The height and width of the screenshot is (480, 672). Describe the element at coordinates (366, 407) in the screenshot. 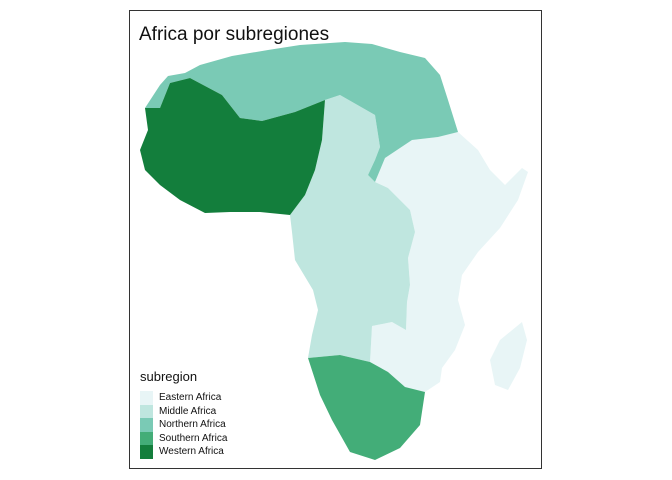

I see `region-southern-africa` at that location.